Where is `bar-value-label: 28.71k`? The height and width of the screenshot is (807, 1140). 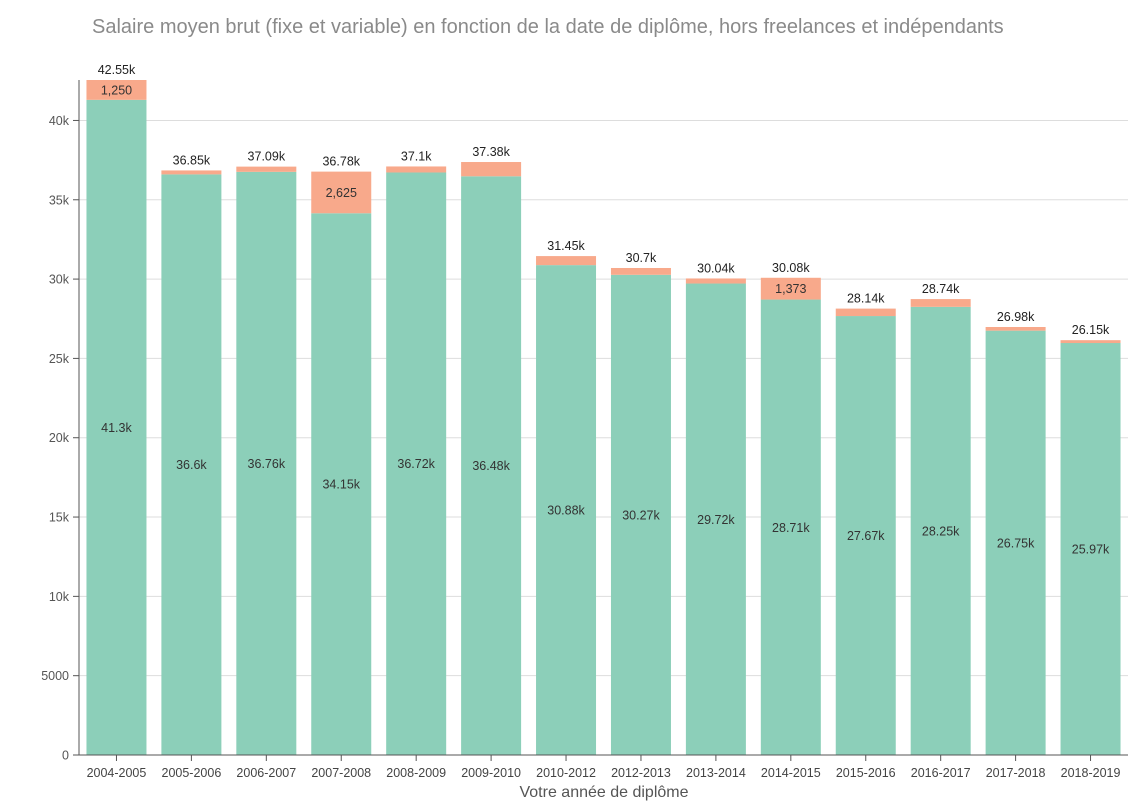
bar-value-label: 28.71k is located at coordinates (791, 528).